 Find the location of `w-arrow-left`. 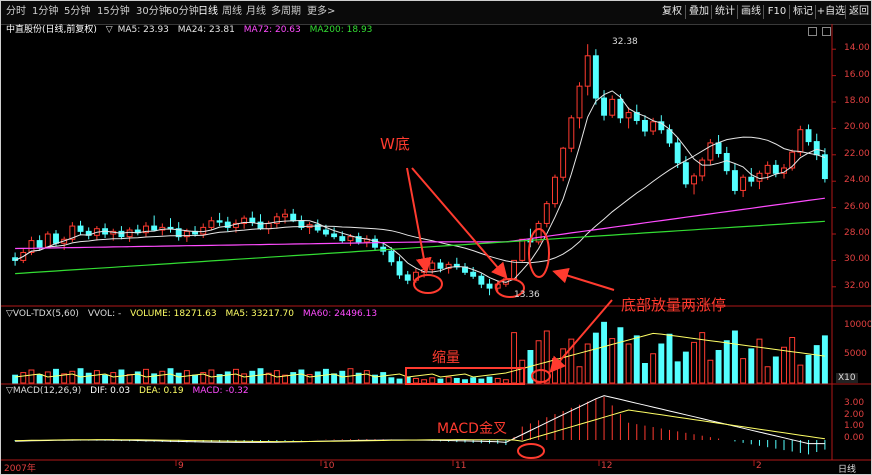

w-arrow-left is located at coordinates (419, 220).